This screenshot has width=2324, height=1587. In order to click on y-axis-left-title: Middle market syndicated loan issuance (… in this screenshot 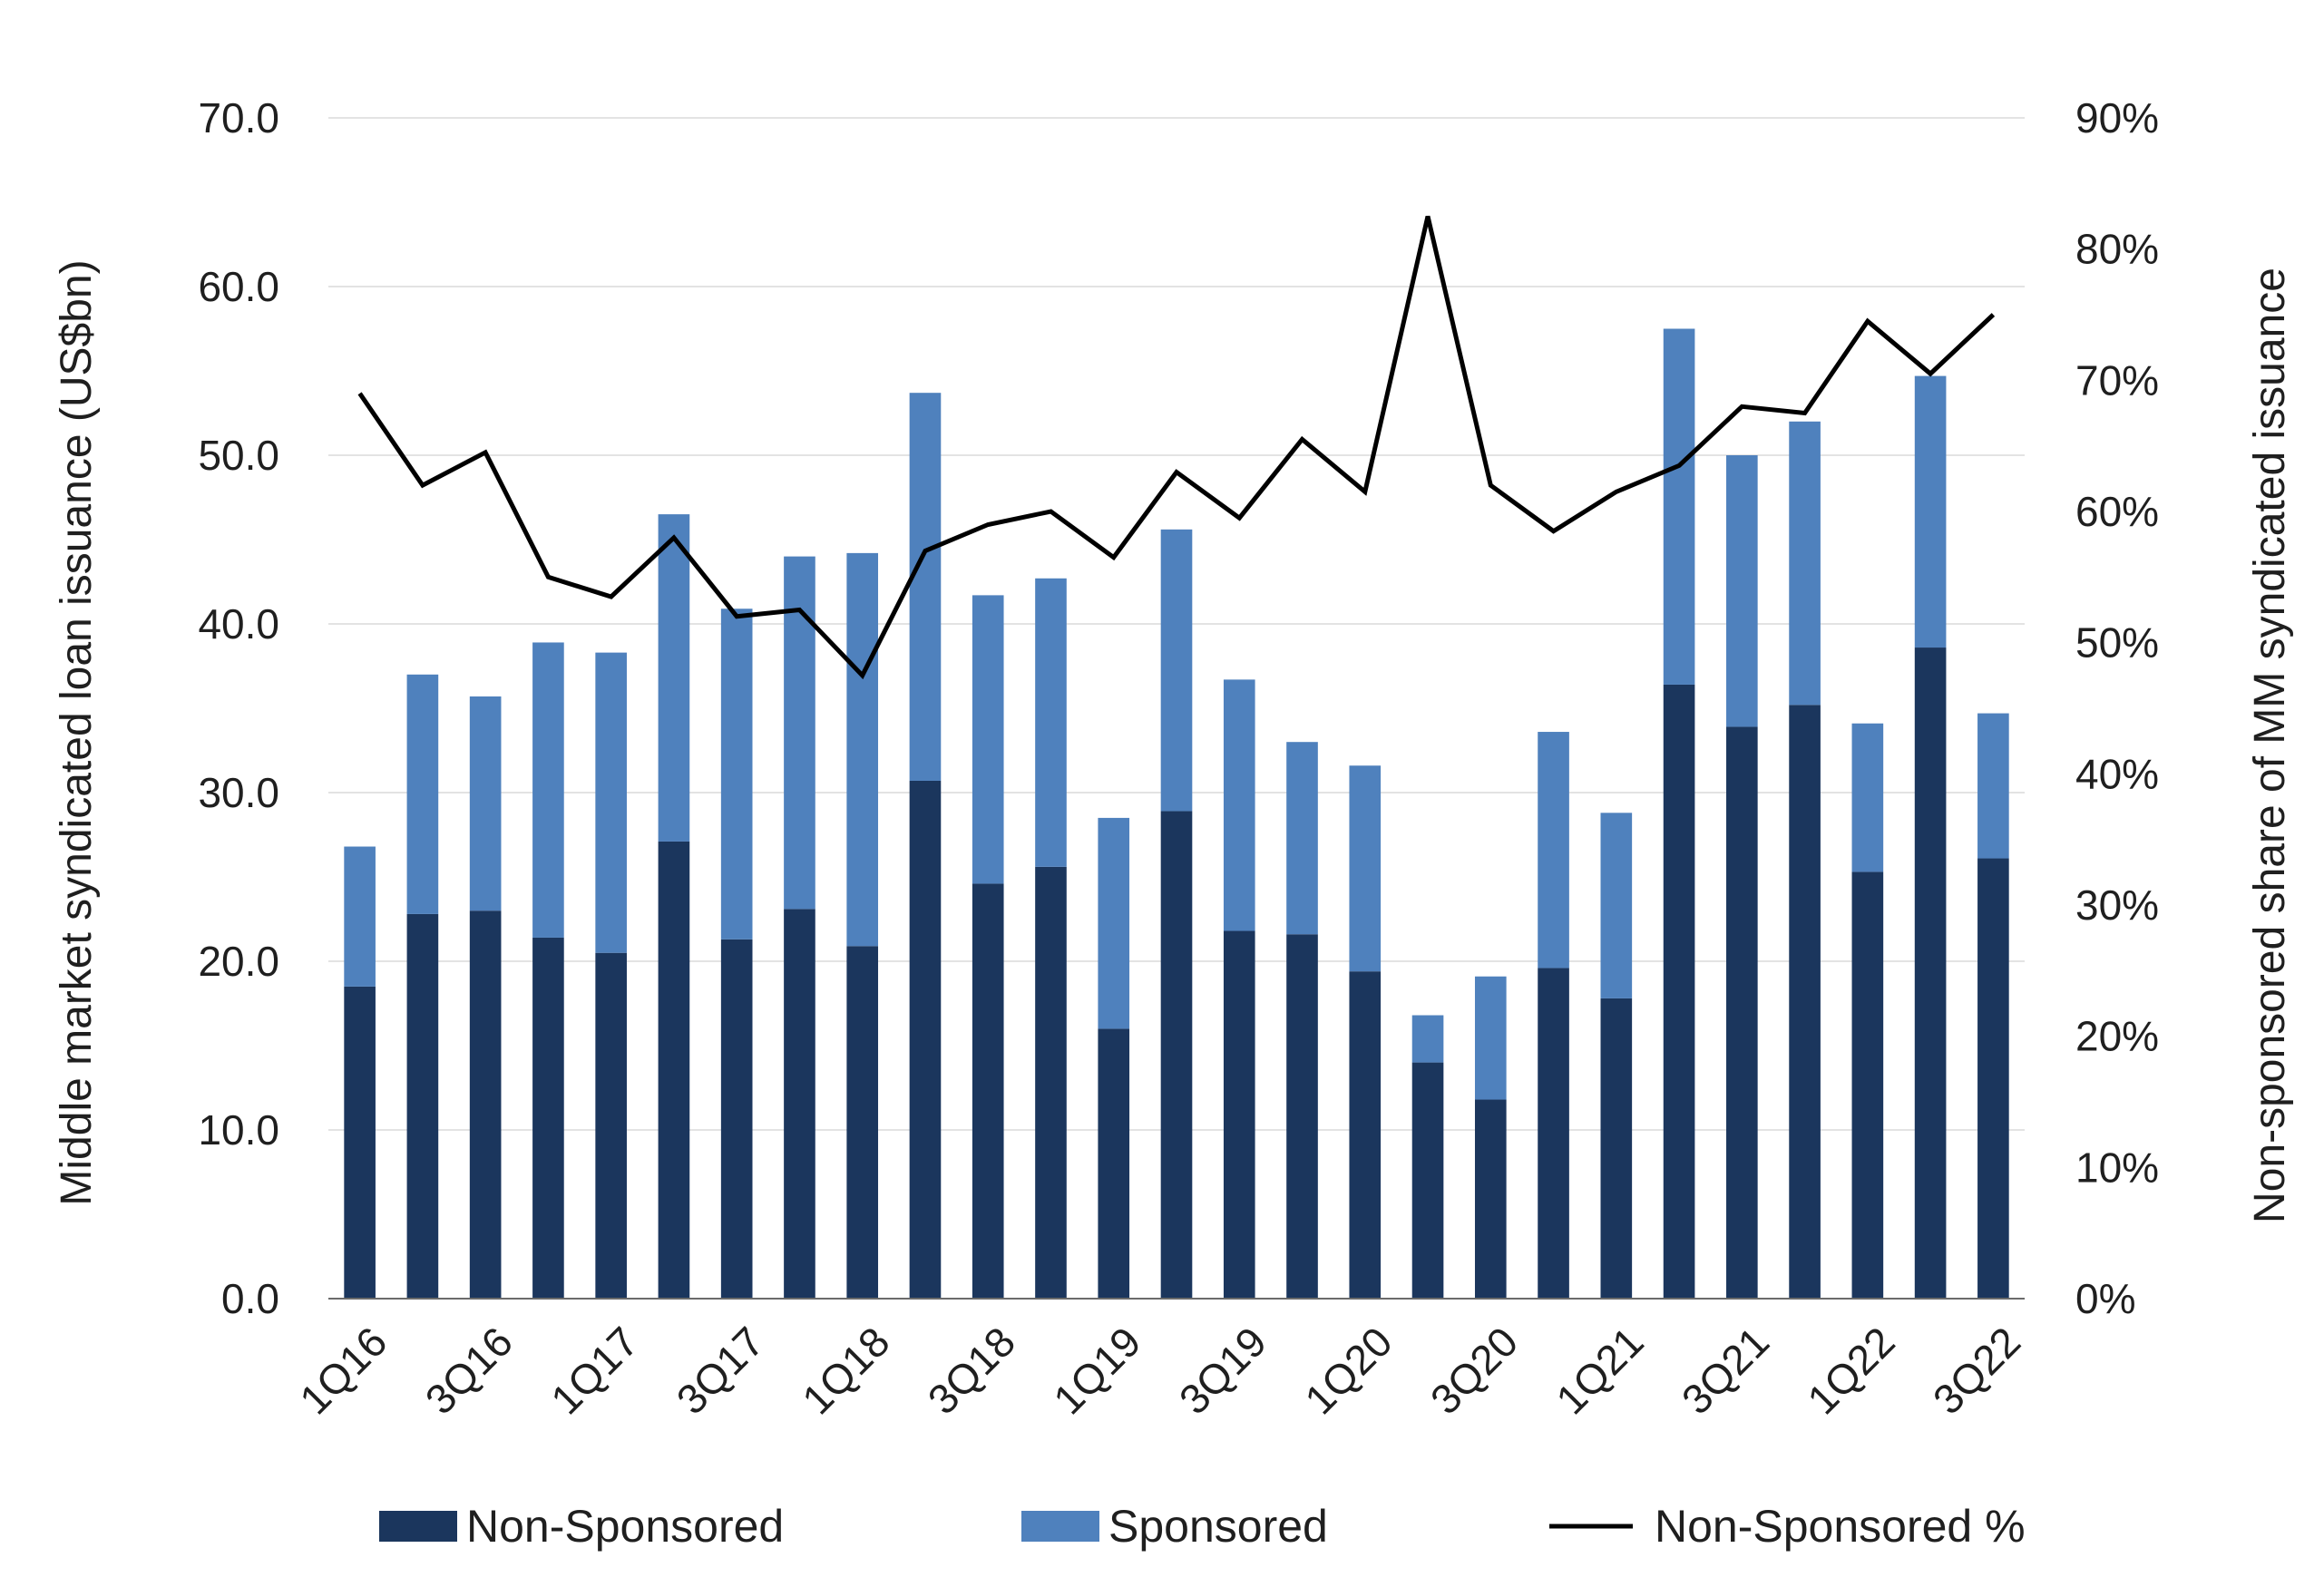, I will do `click(77, 732)`.